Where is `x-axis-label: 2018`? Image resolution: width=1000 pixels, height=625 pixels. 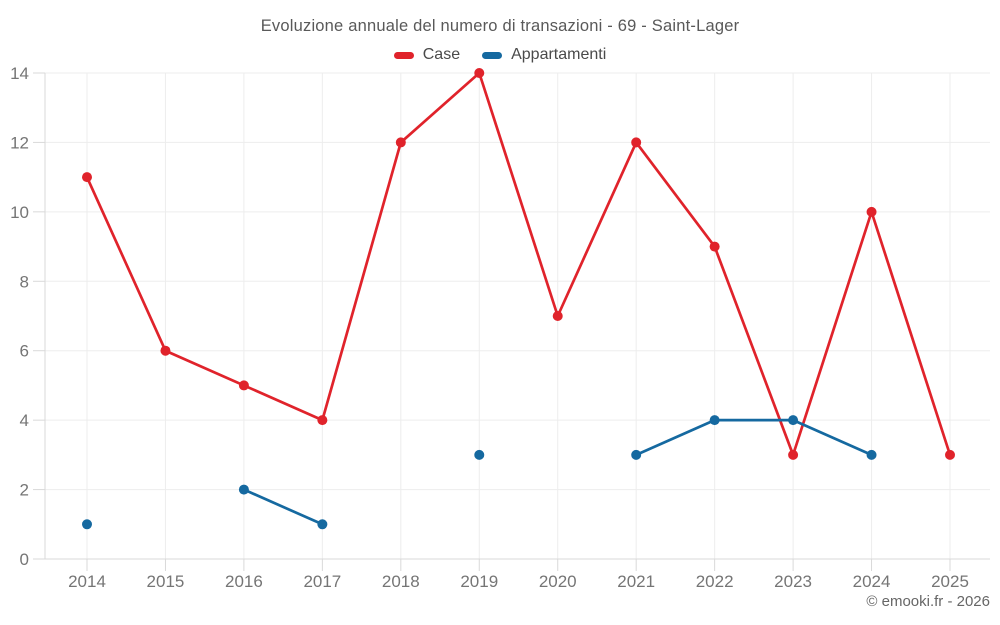 x-axis-label: 2018 is located at coordinates (401, 581).